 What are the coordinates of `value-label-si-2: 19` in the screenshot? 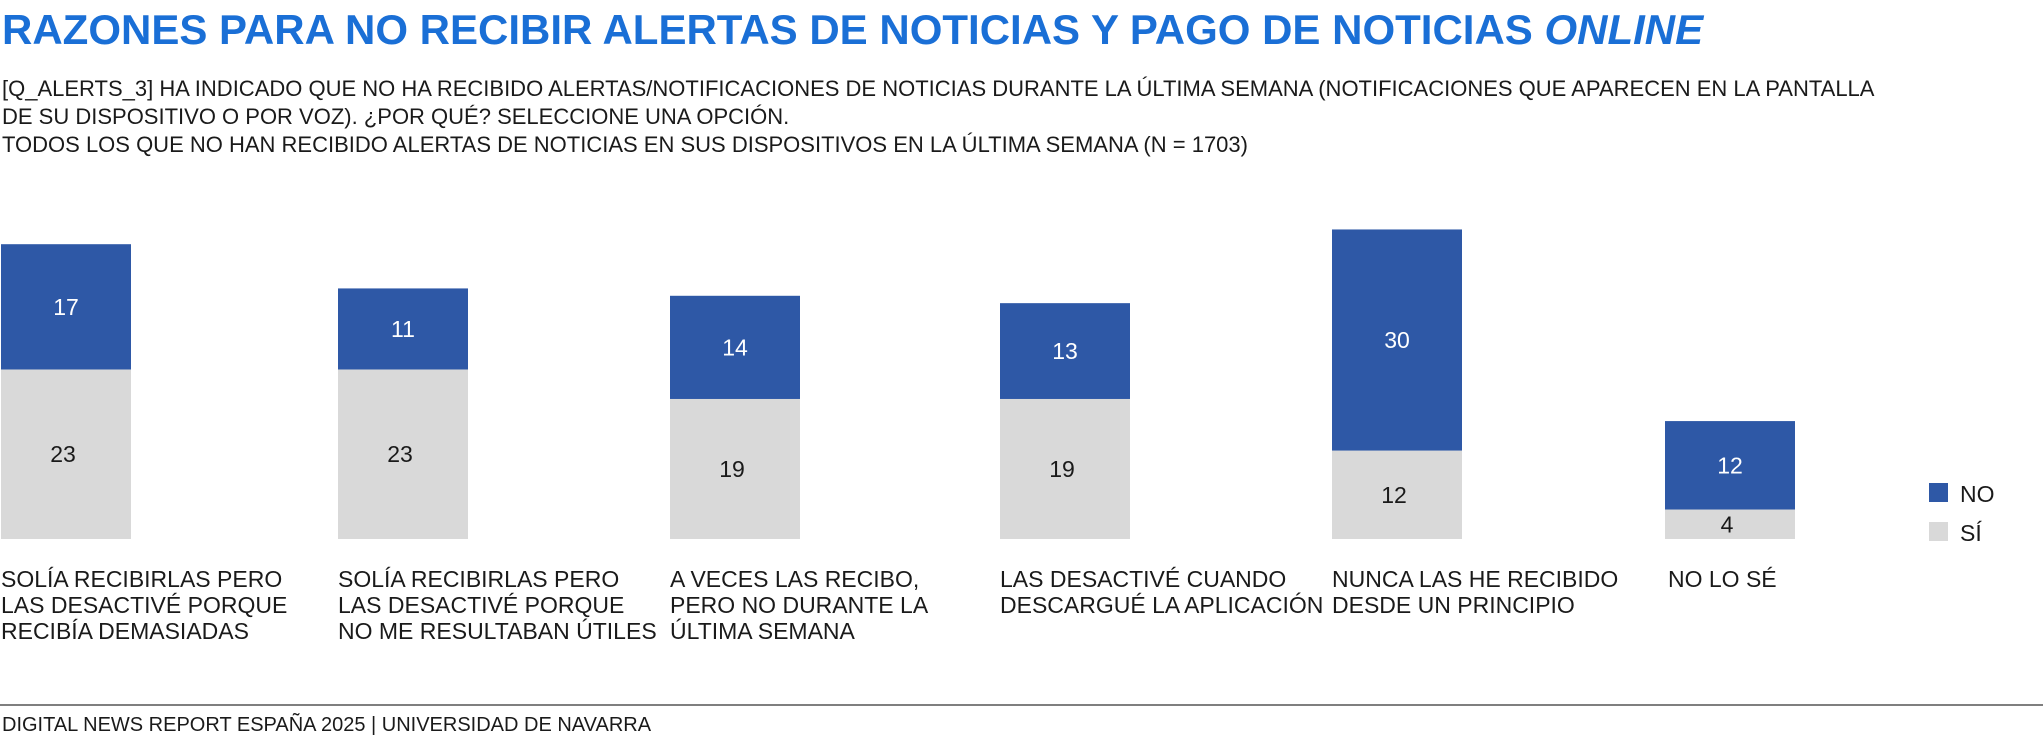 It's located at (732, 469).